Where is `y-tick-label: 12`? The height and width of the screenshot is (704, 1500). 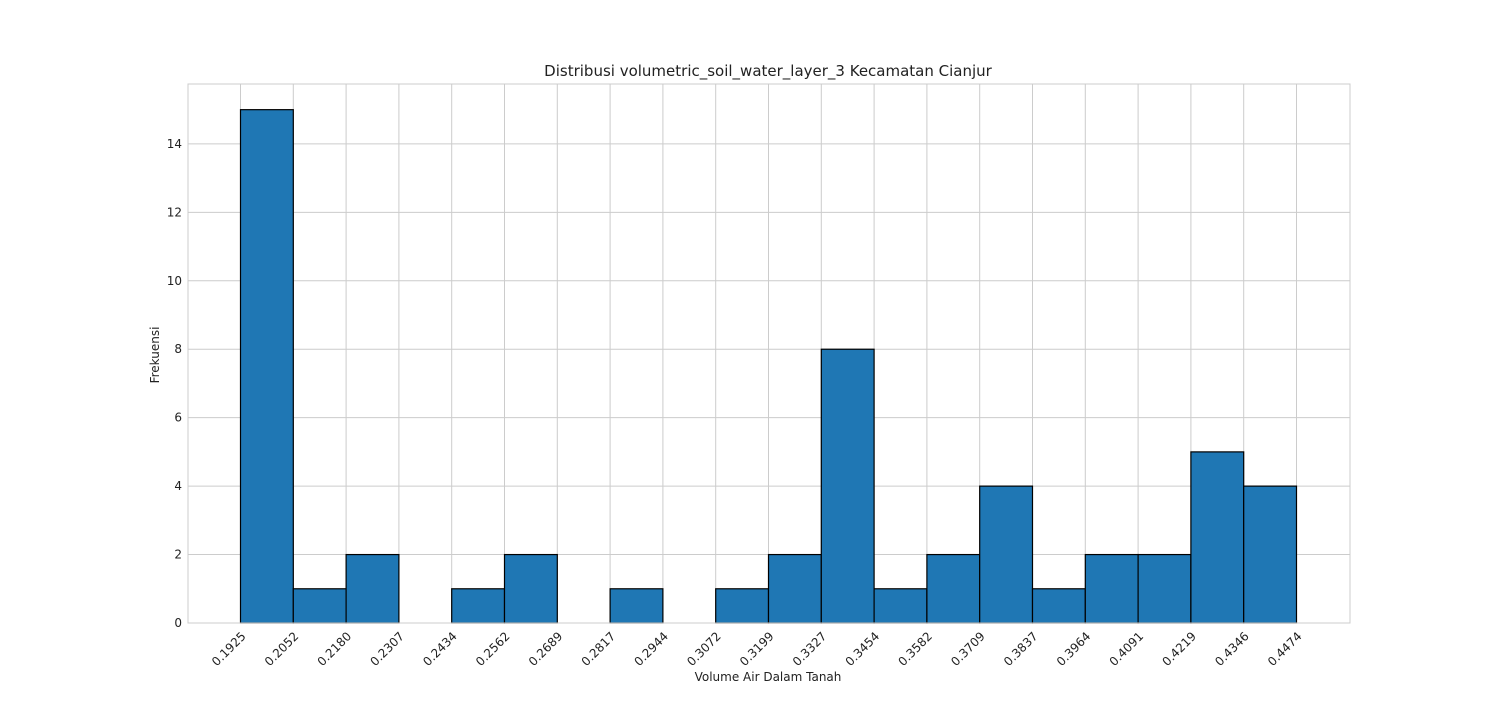
y-tick-label: 12 is located at coordinates (174, 212).